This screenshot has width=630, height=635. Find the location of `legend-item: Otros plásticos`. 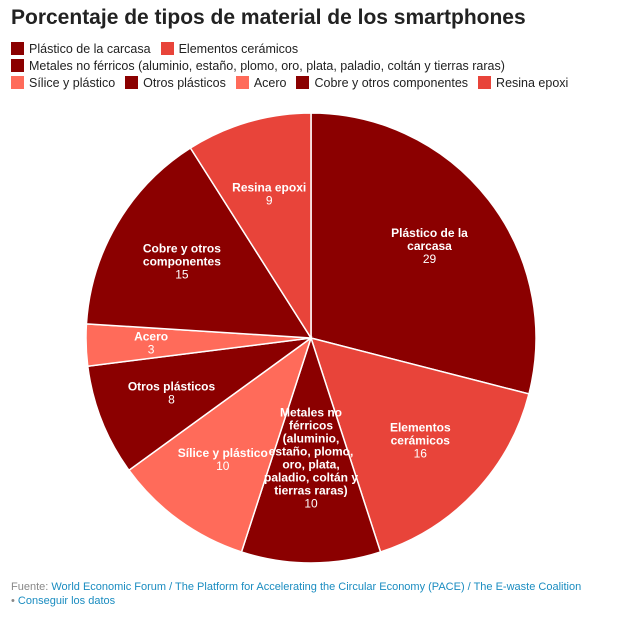

legend-item: Otros plásticos is located at coordinates (175, 82).